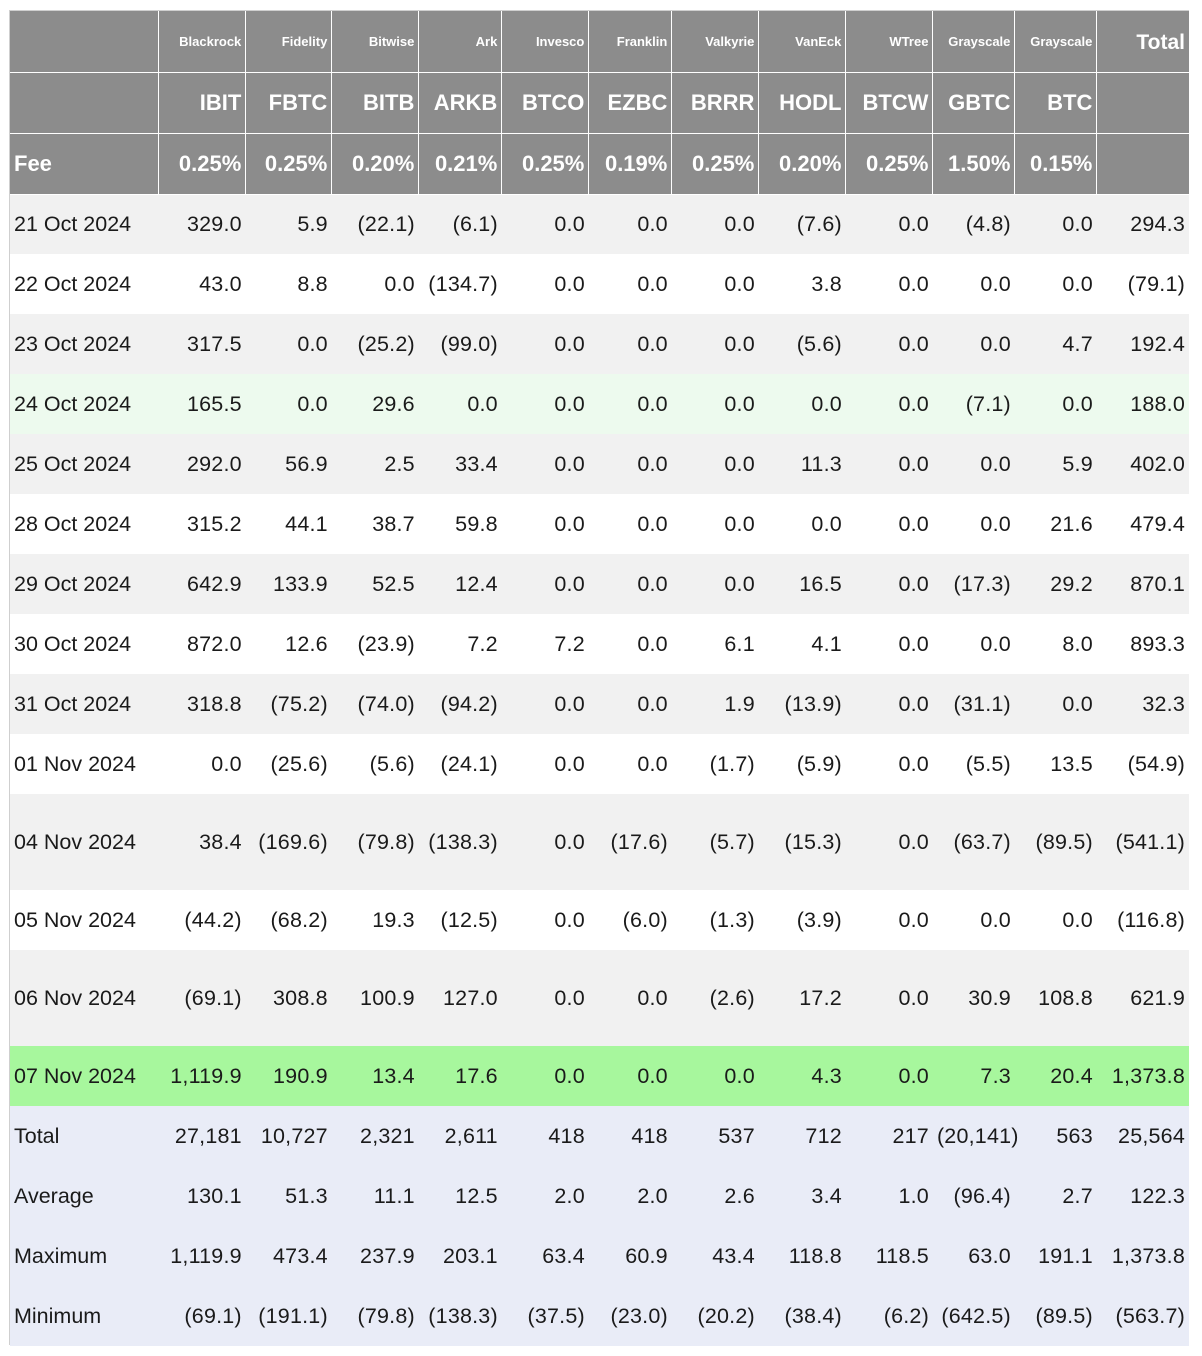  Describe the element at coordinates (1056, 42) in the screenshot. I see `issuer-name: Grayscale` at that location.